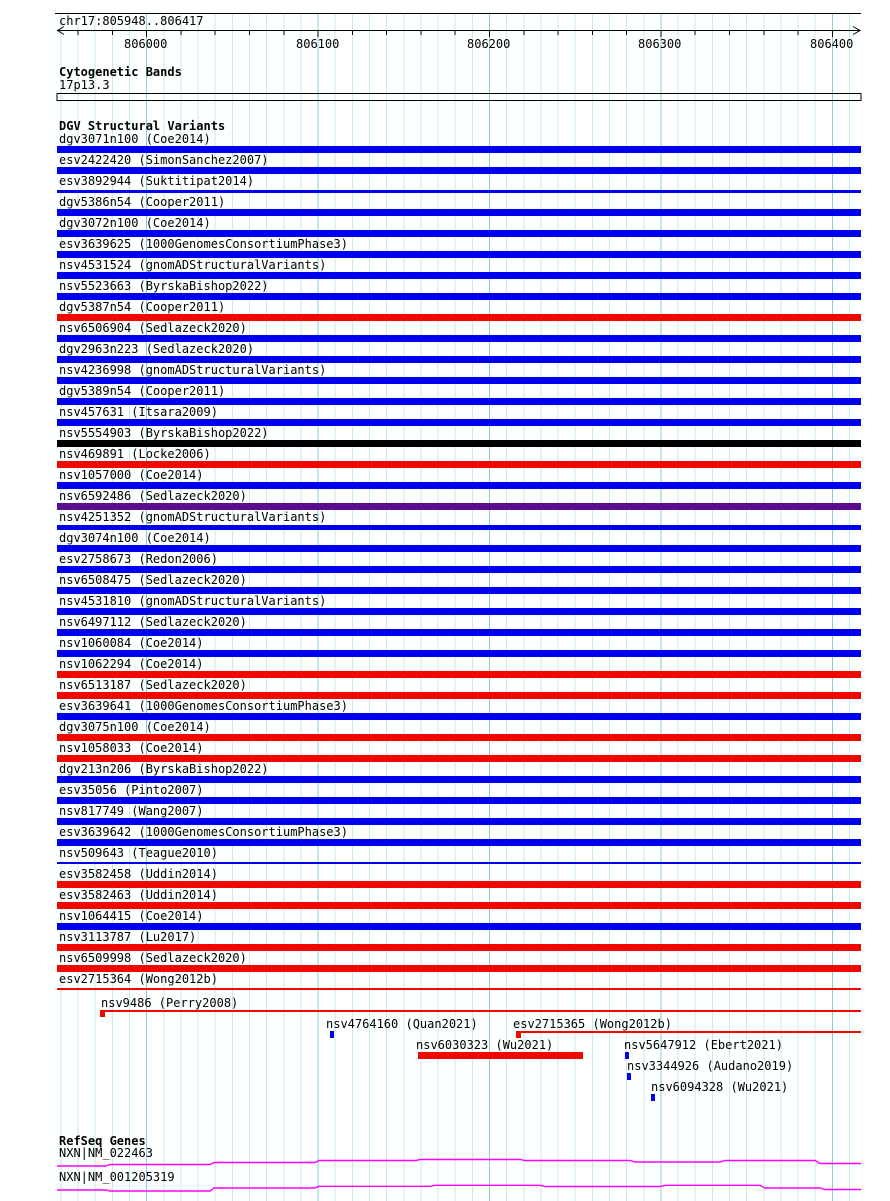 The width and height of the screenshot is (890, 1201). Describe the element at coordinates (135, 538) in the screenshot. I see `variant-label: dgv3074n100 (Coe2014)` at that location.